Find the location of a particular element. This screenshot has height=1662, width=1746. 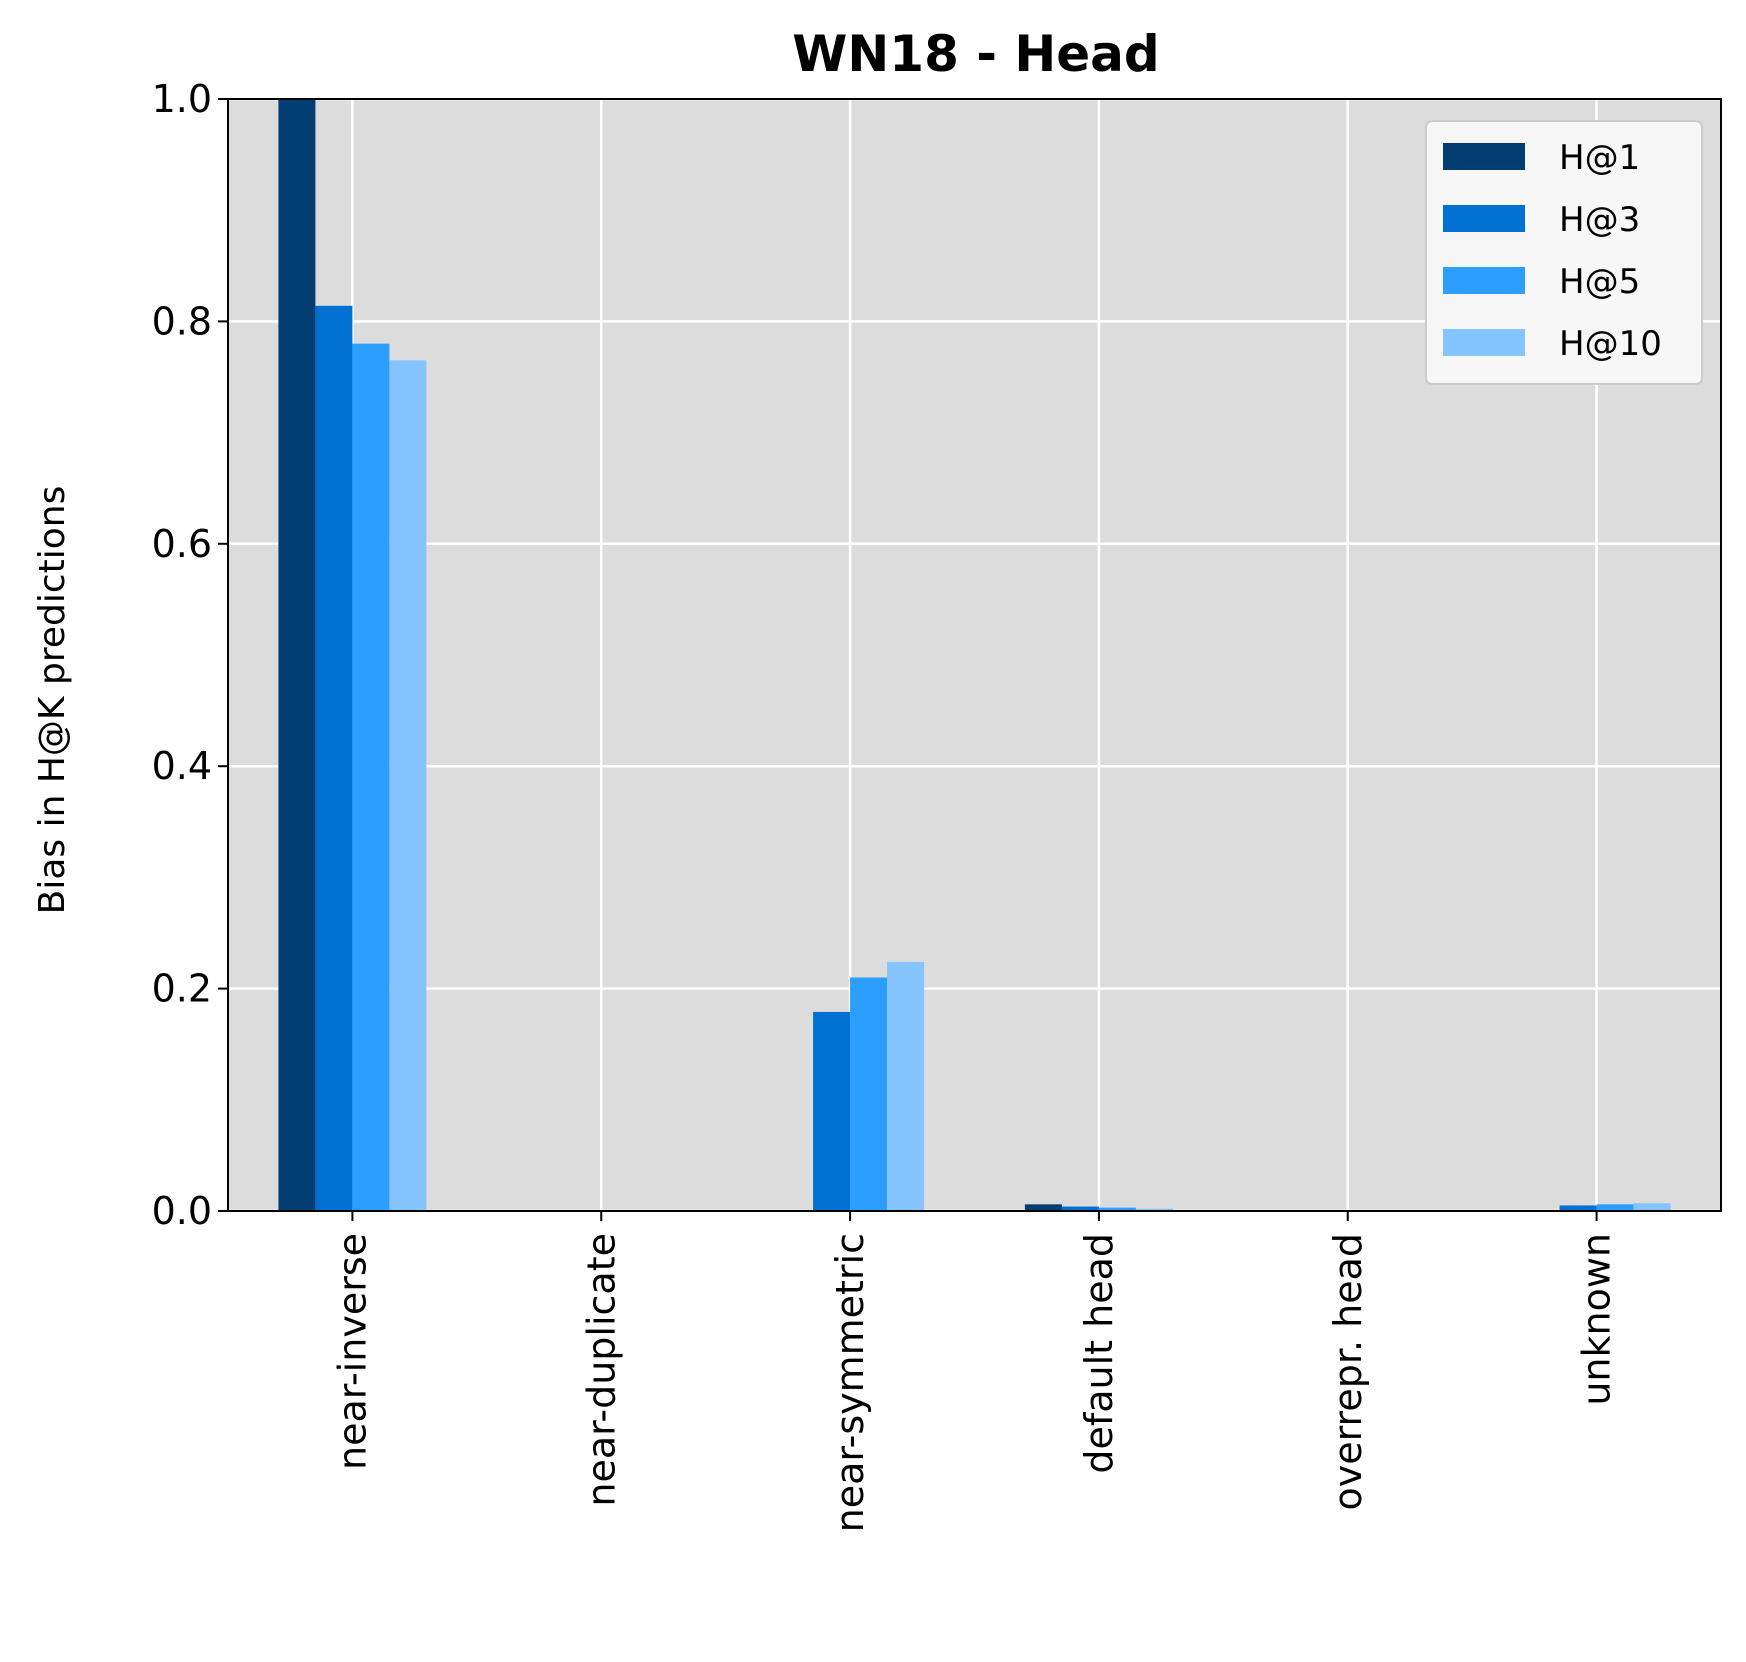

legend: H@1 H@3 H@5 H@10 is located at coordinates (1564, 252).